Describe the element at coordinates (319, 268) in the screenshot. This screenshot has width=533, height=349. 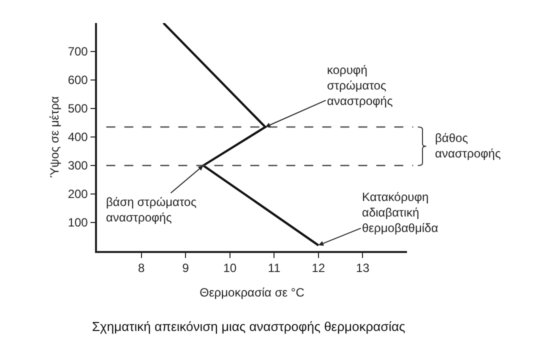
I see `x-tick-label: 12` at that location.